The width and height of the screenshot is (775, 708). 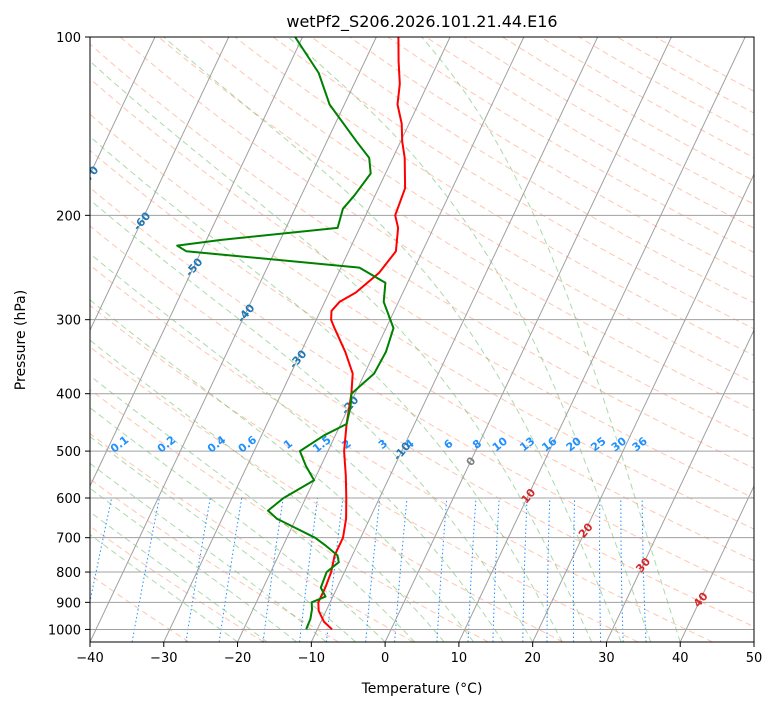 I want to click on y-tick-label: 200, so click(x=68, y=216).